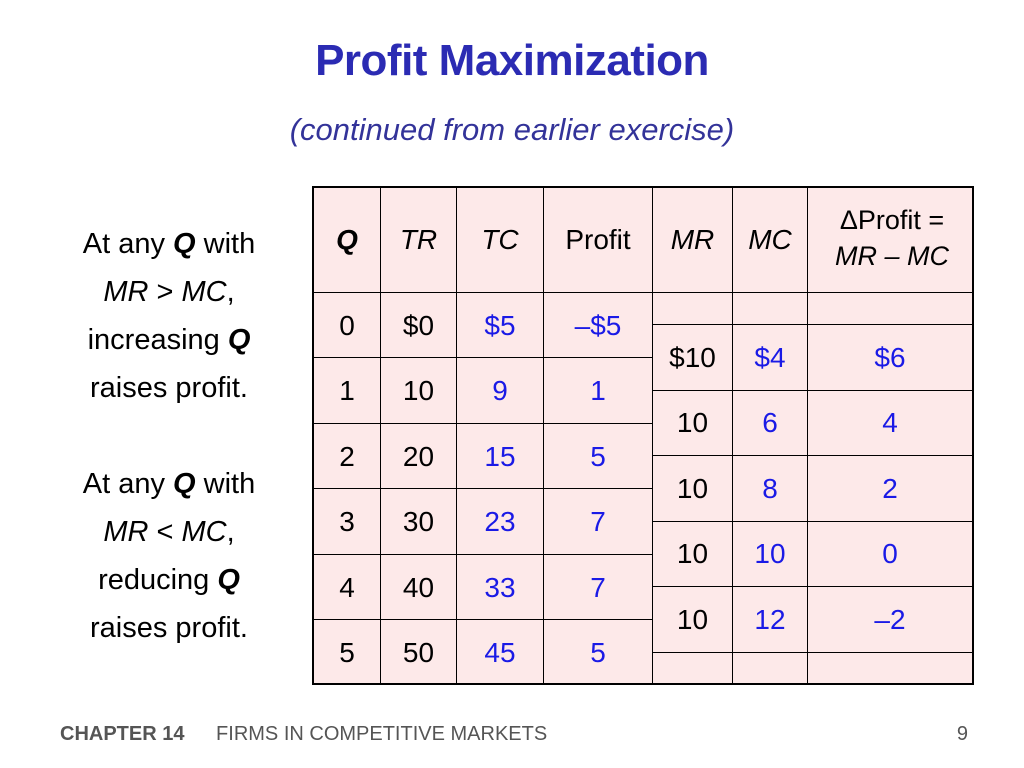  What do you see at coordinates (382, 734) in the screenshot?
I see `footer-title: FIRMS IN COMPETITIVE MARKETS` at bounding box center [382, 734].